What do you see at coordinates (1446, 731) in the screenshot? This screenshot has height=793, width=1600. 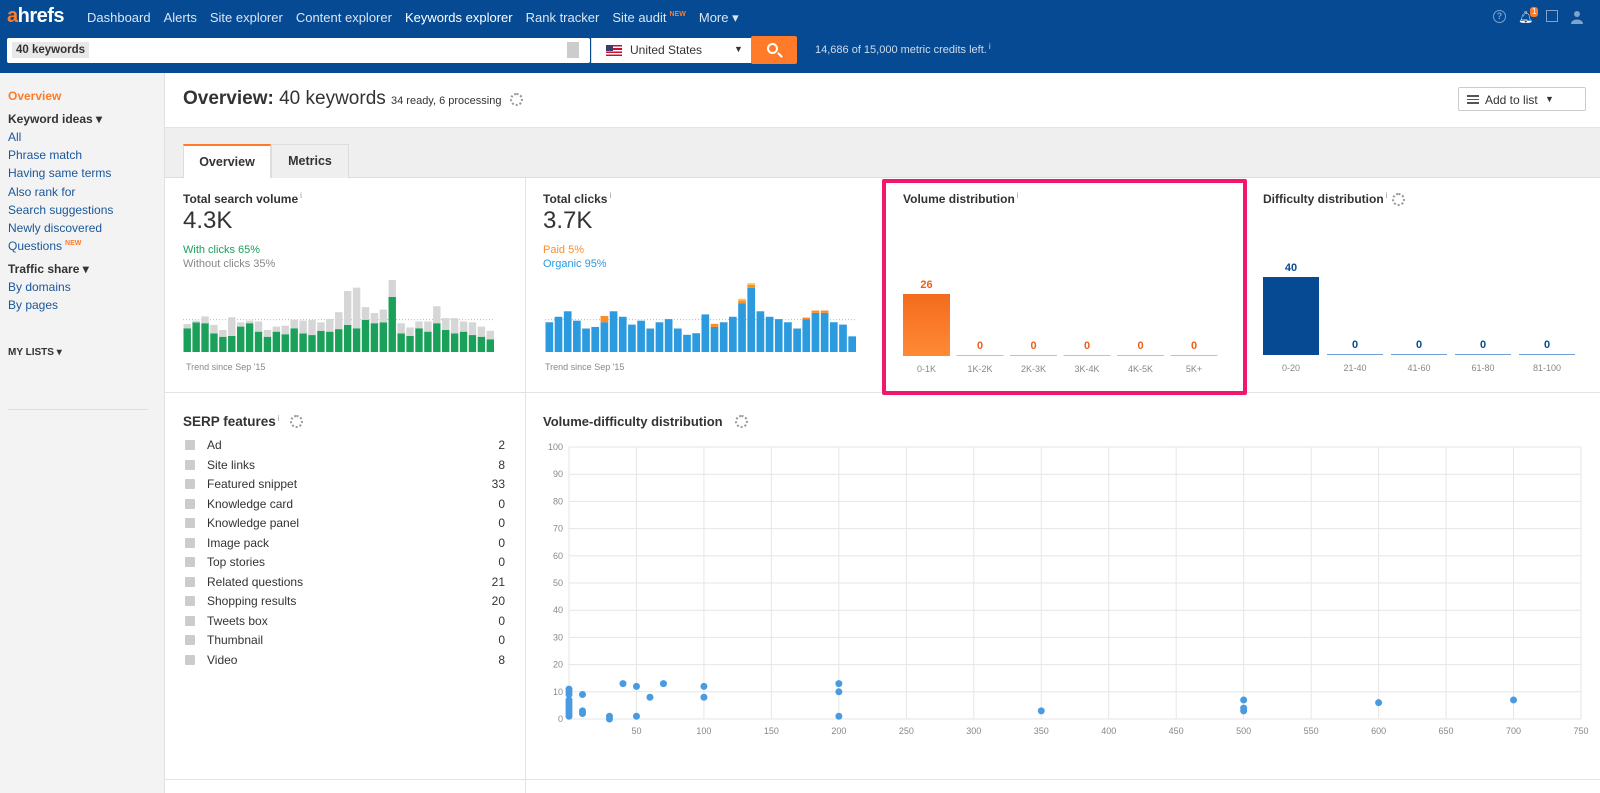 I see `x-tick-label: 650` at bounding box center [1446, 731].